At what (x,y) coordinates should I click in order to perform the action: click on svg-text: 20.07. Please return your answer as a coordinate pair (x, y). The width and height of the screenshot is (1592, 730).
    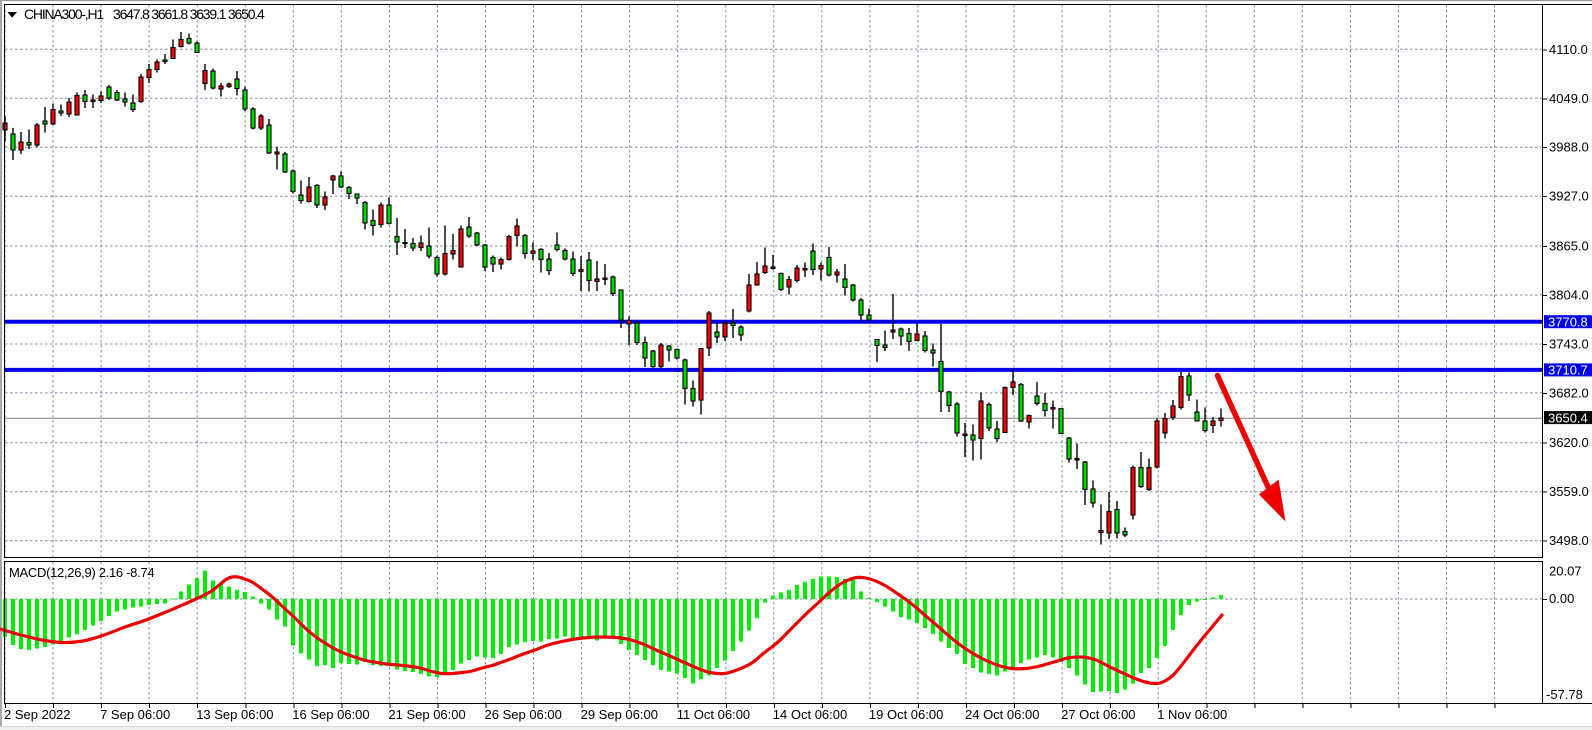
    Looking at the image, I should click on (1565, 571).